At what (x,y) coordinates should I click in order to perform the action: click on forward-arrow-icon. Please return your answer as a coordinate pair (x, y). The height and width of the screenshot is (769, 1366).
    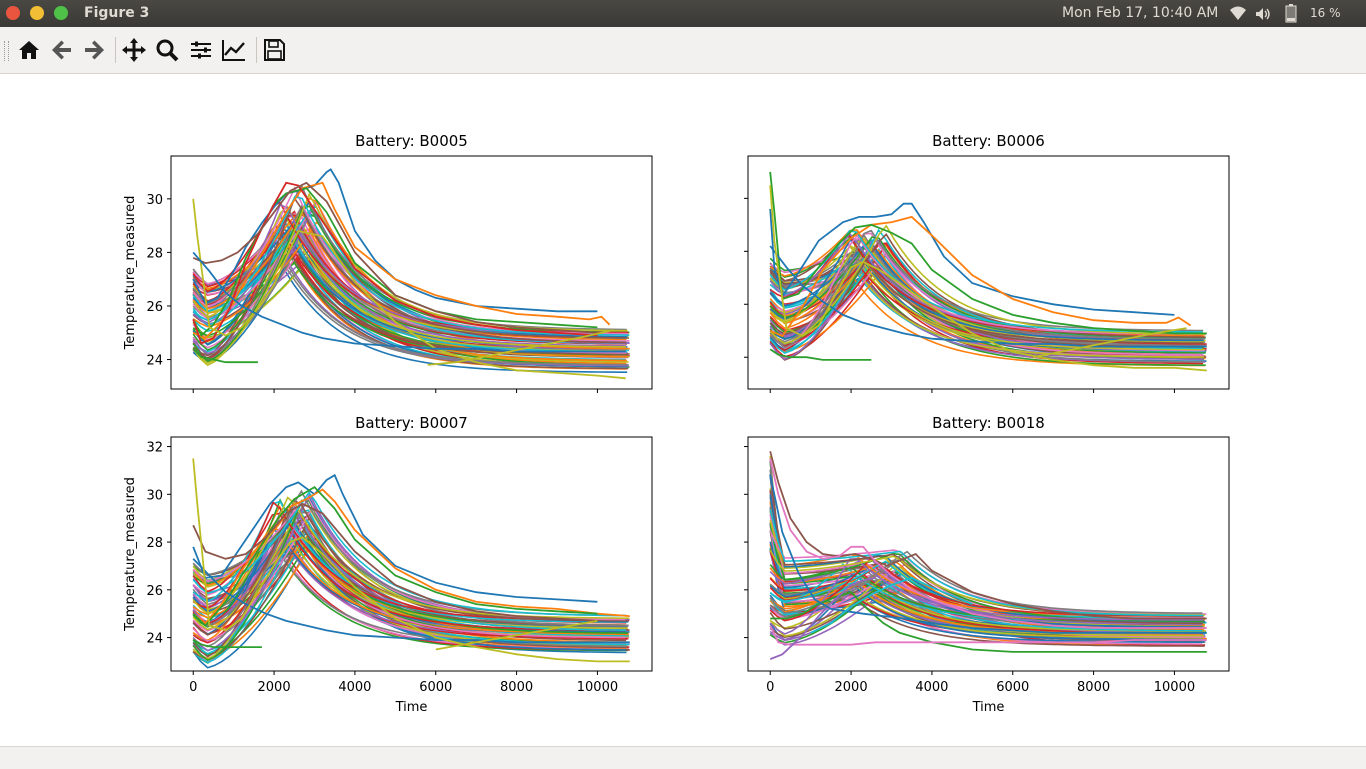
    Looking at the image, I should click on (94, 50).